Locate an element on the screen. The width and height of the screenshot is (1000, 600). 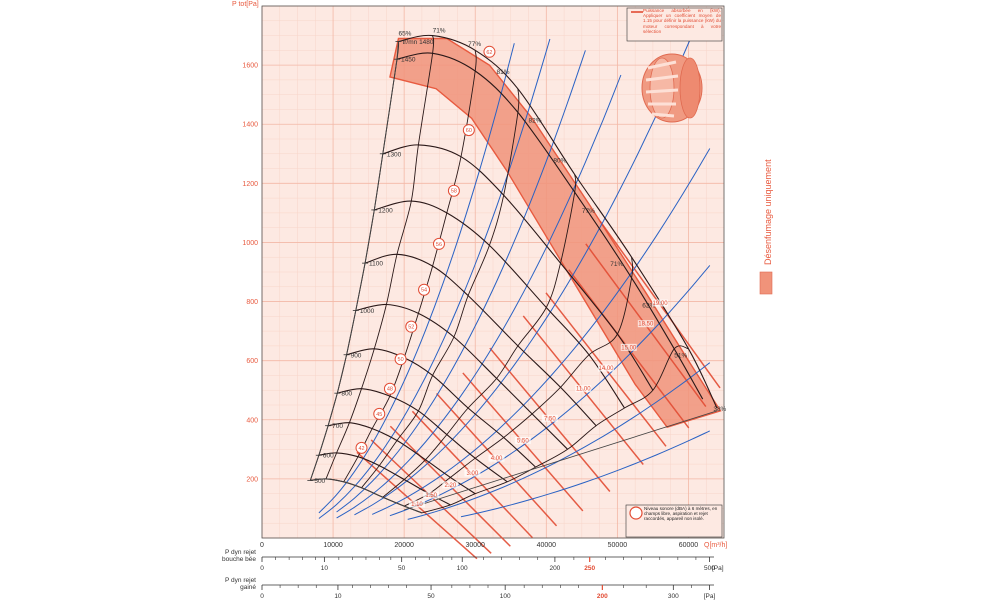
power-label: 1.10 is located at coordinates (417, 505).